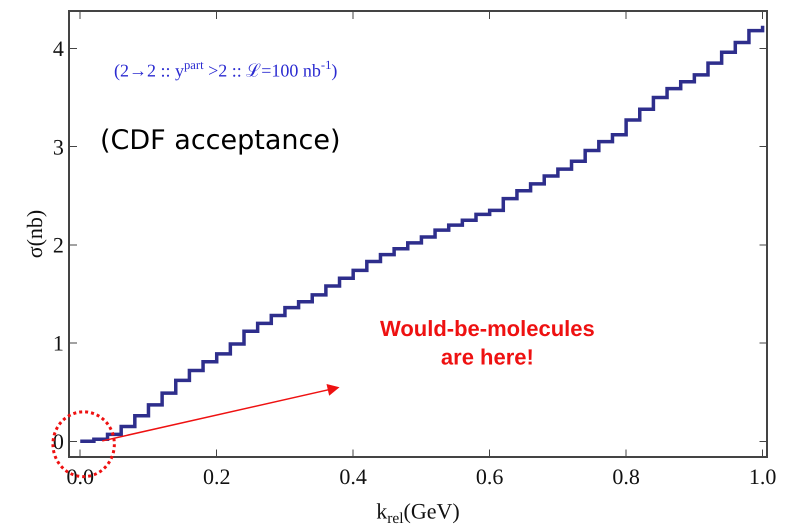 The image size is (786, 530). What do you see at coordinates (220, 140) in the screenshot?
I see `annotation: (CDF acceptance)` at bounding box center [220, 140].